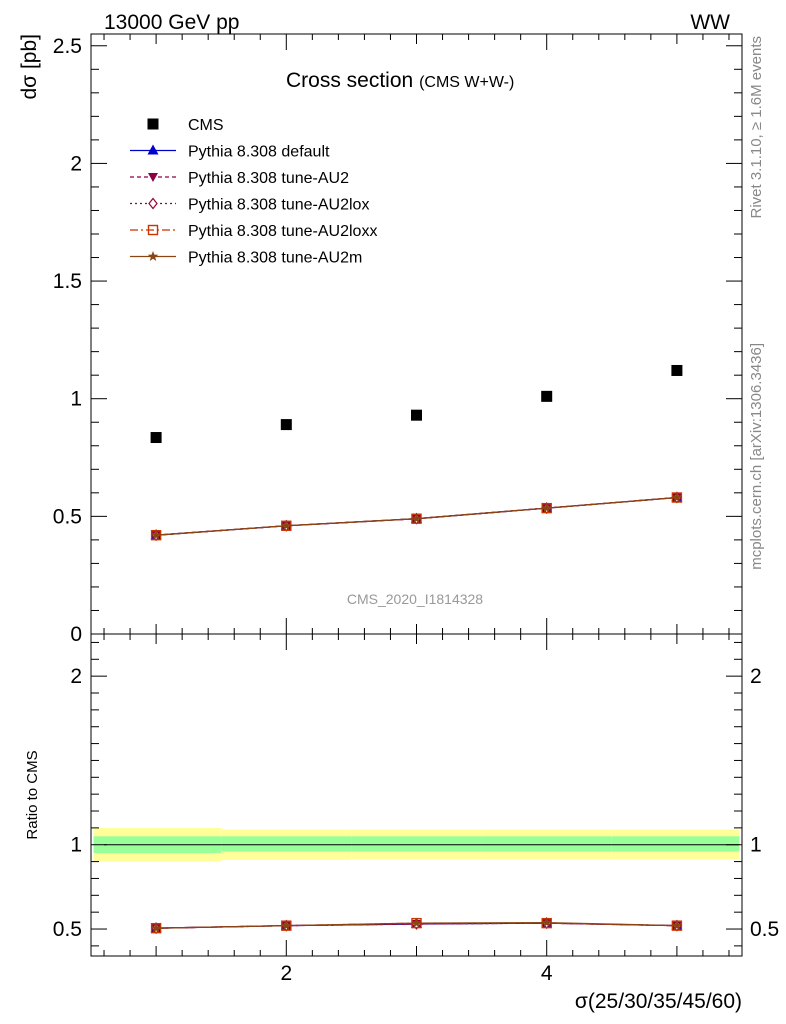 The height and width of the screenshot is (1024, 786). I want to click on ratio-bands, so click(416, 844).